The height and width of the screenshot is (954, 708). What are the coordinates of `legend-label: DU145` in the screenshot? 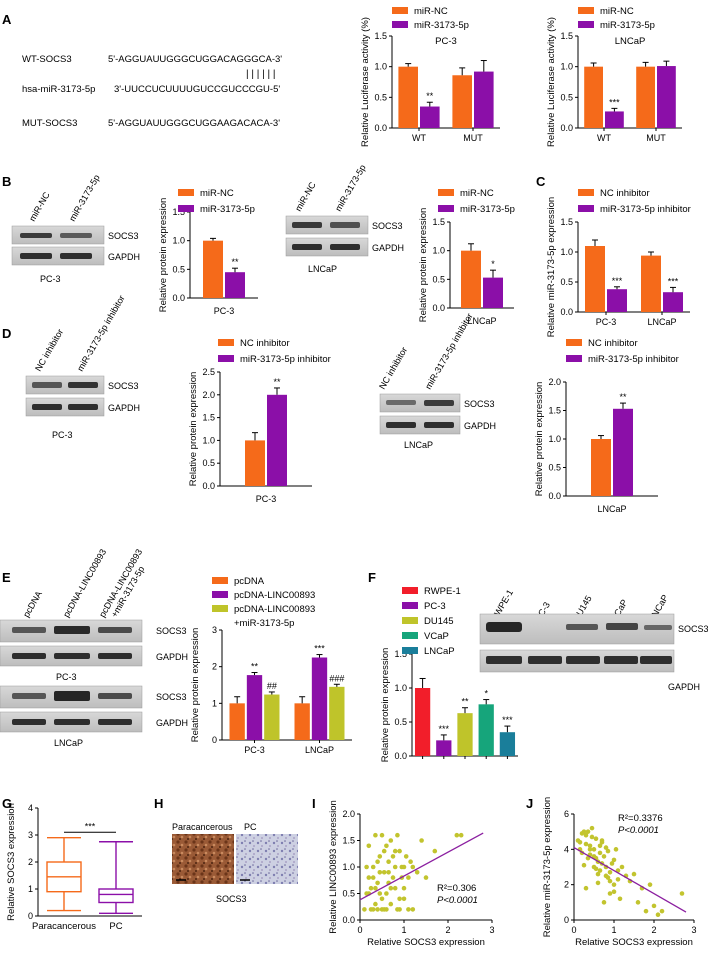 It's located at (439, 621).